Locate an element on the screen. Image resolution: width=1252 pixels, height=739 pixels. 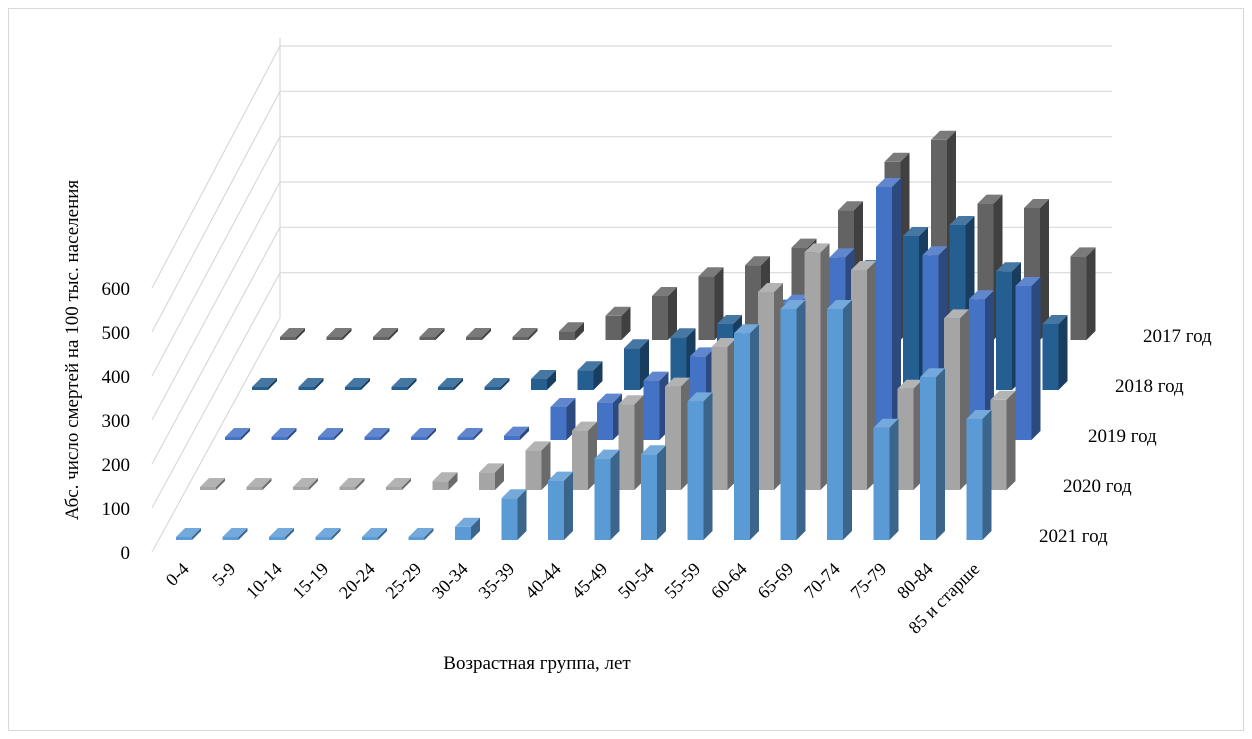
x-tick-label: 45-49 is located at coordinates (589, 581).